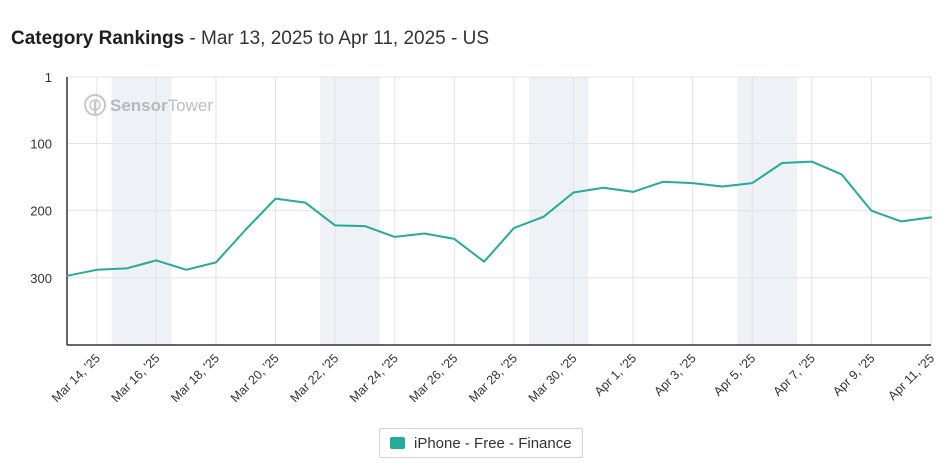  I want to click on legend-swatch-icon, so click(397, 443).